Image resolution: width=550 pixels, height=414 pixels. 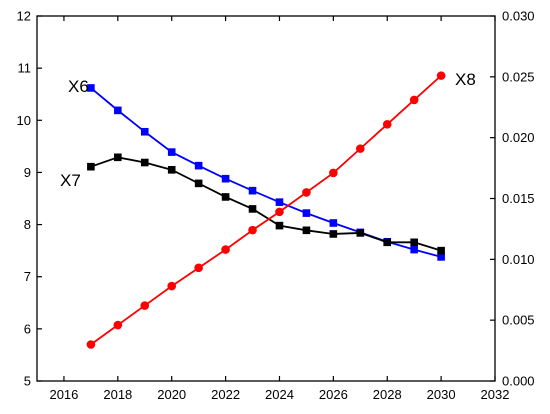 I want to click on x-tick-label: 2024, so click(x=279, y=394).